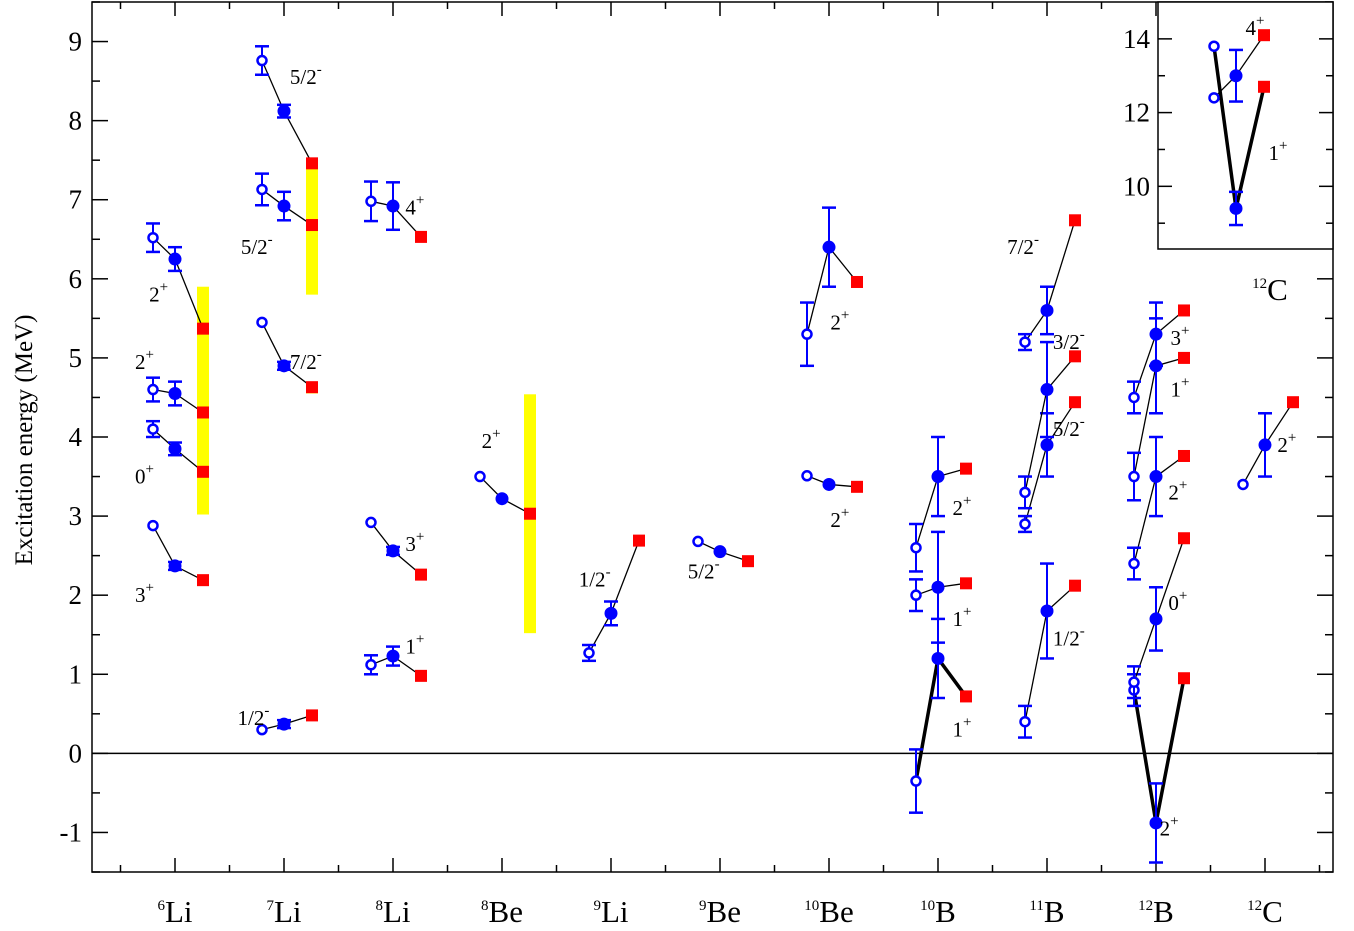  What do you see at coordinates (410, 208) in the screenshot?
I see `spin-value: 4` at bounding box center [410, 208].